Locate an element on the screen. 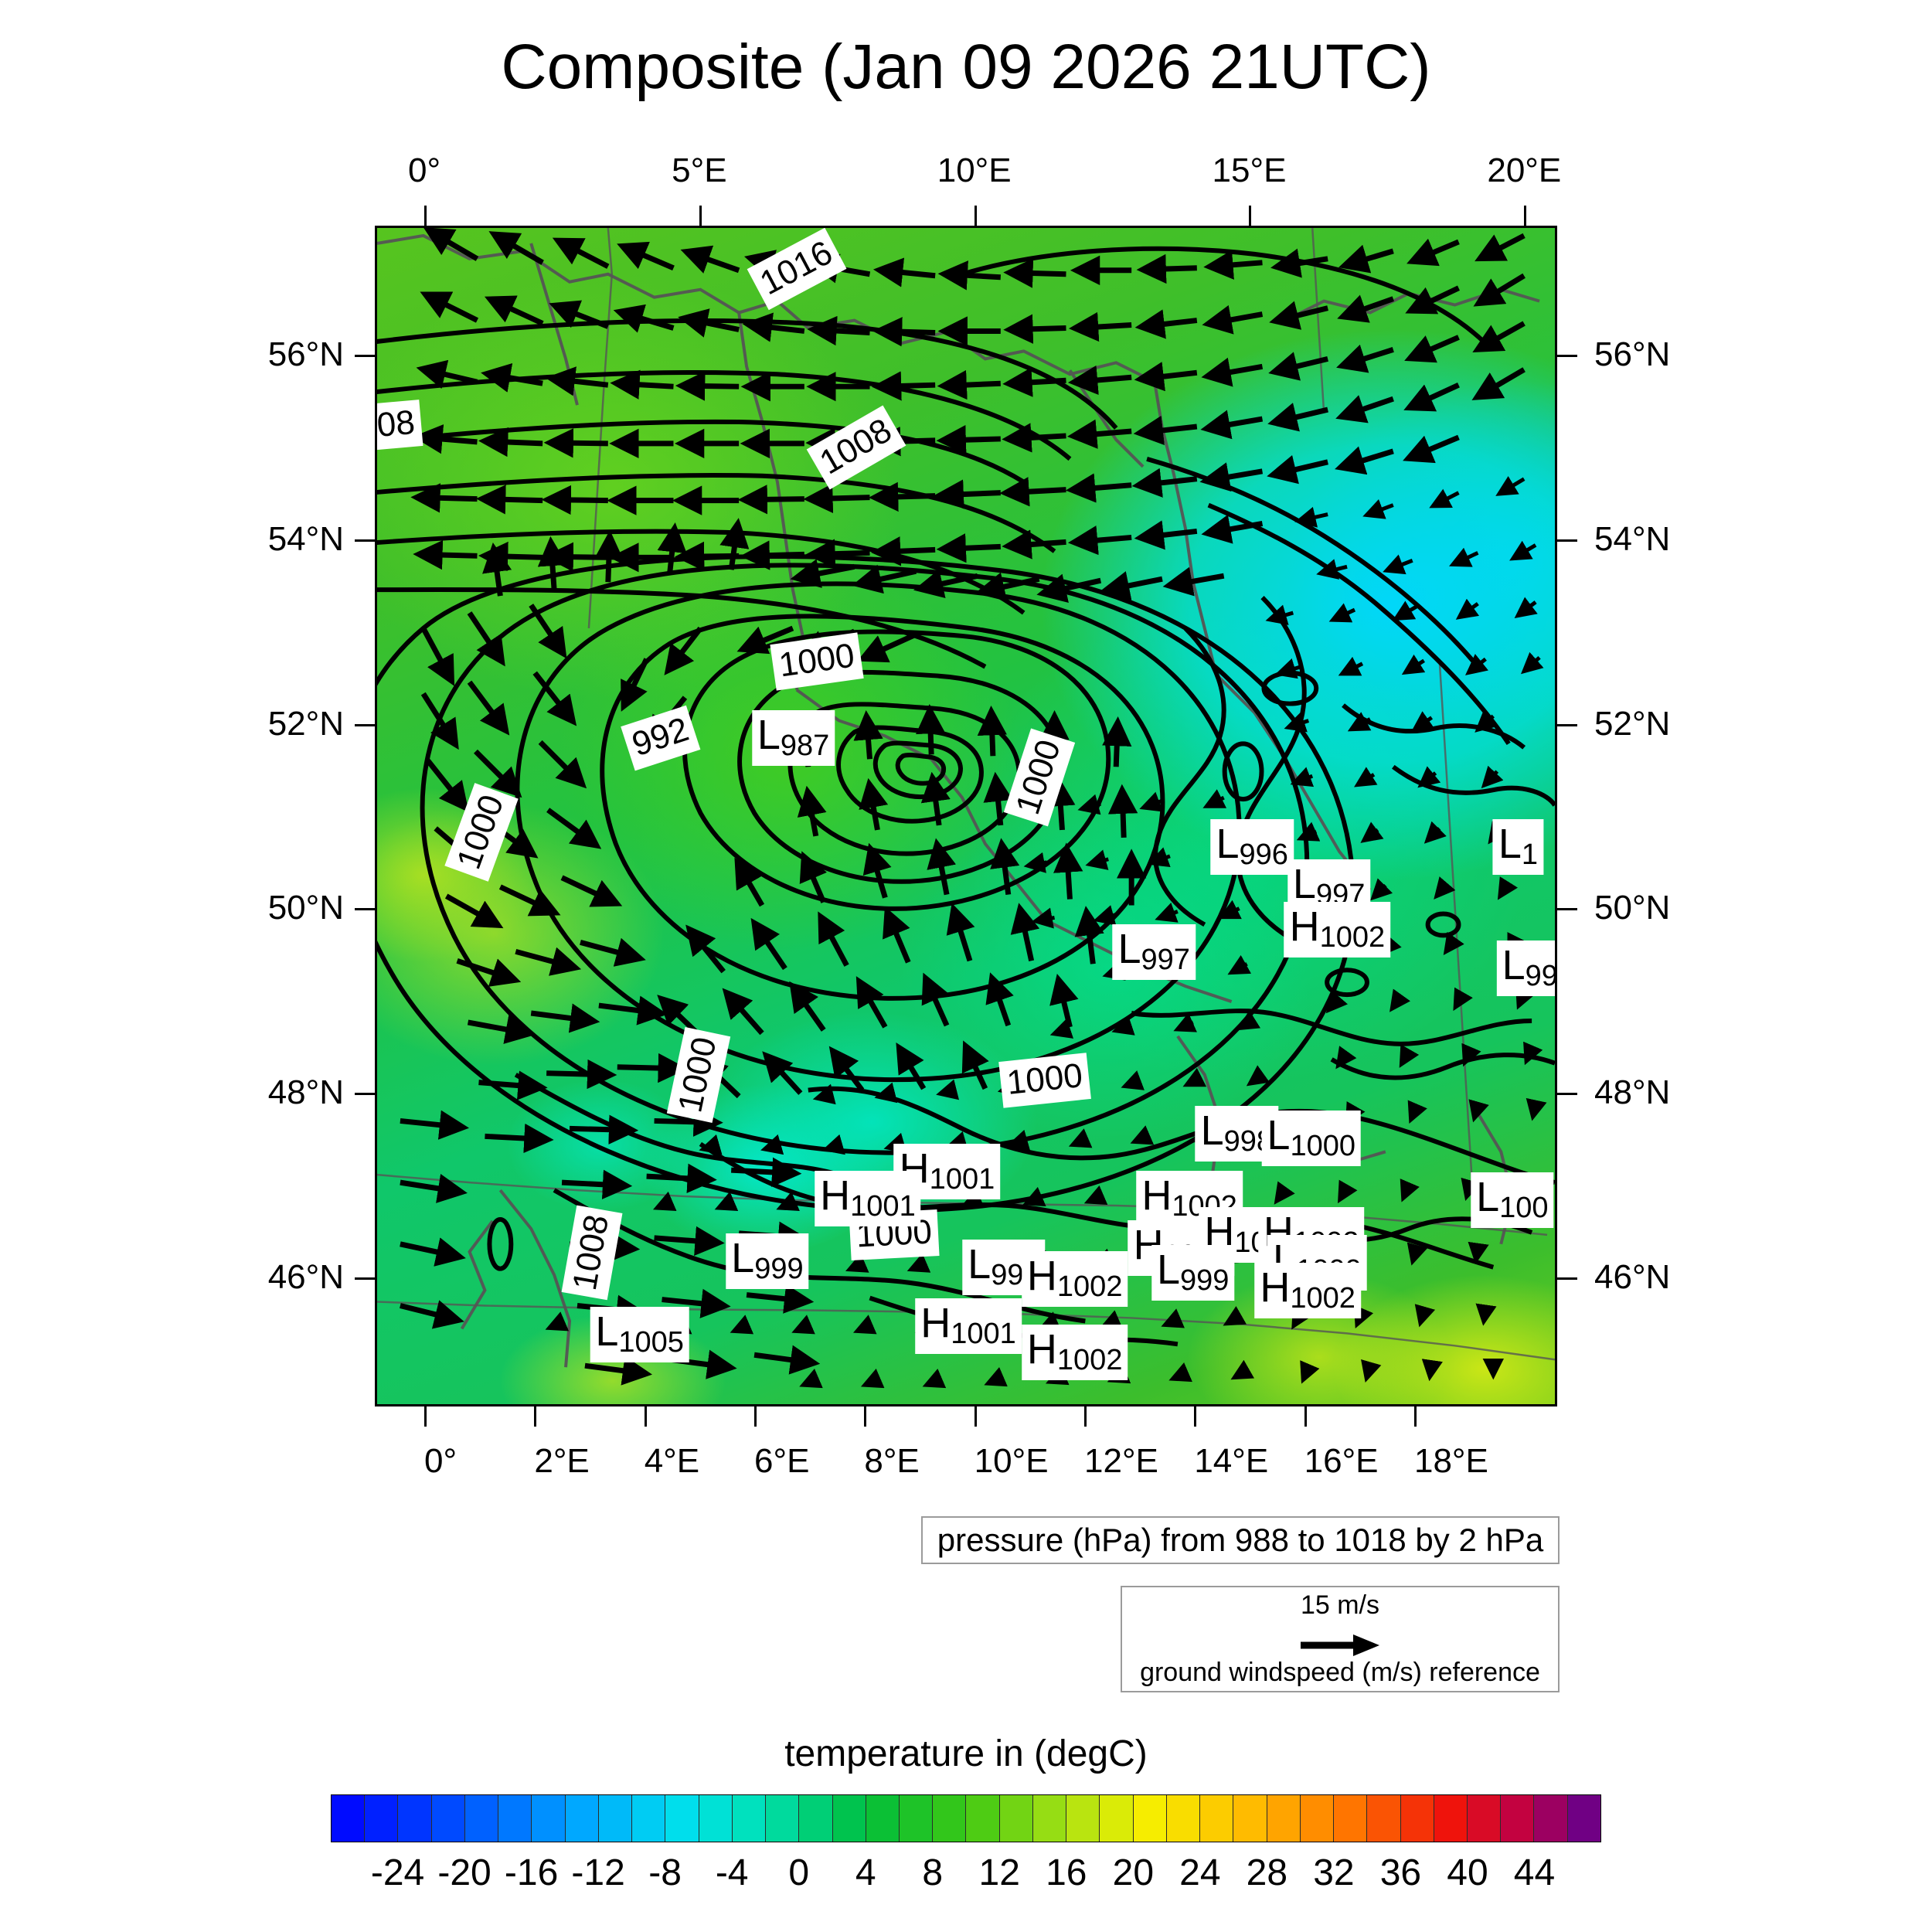 The image size is (1932, 1932). colorbar-tick-label: 8 is located at coordinates (933, 1872).